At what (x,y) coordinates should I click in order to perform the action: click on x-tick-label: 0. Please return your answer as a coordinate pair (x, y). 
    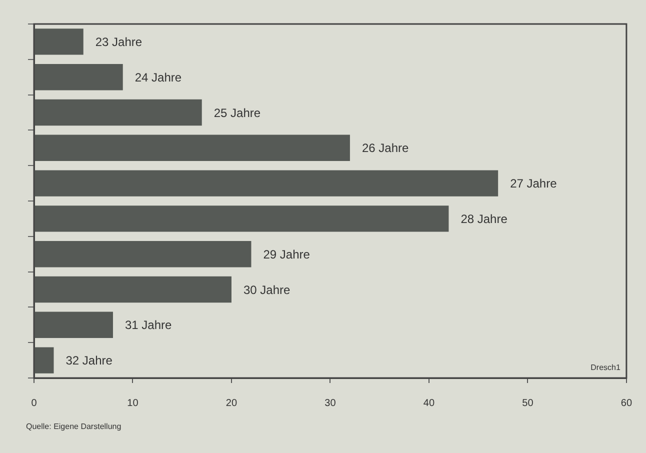
    Looking at the image, I should click on (34, 403).